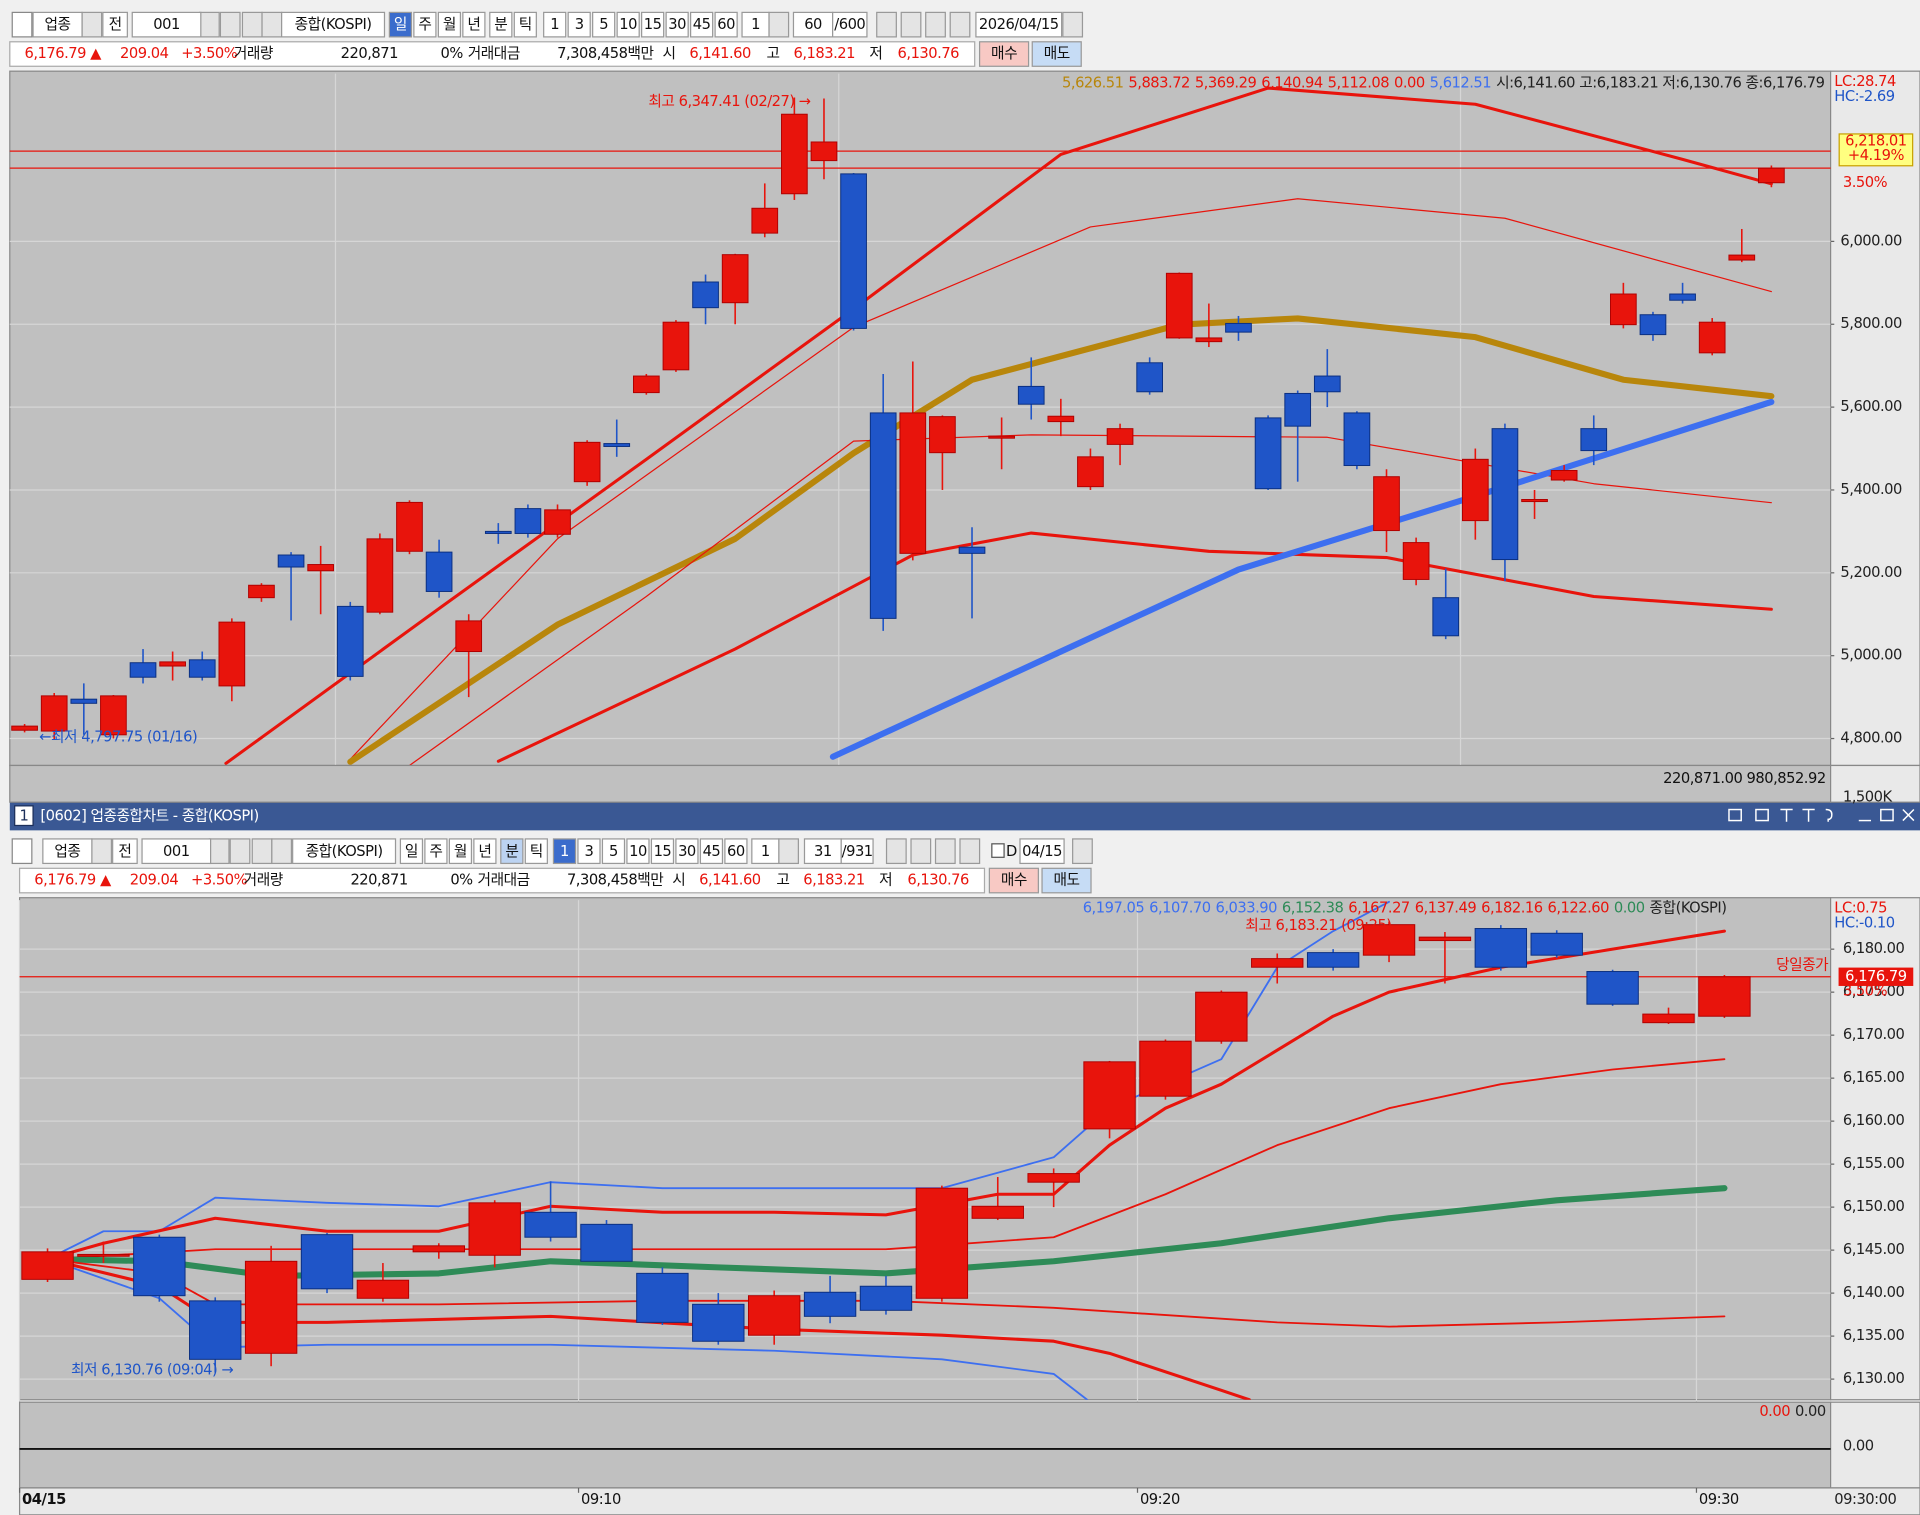 The height and width of the screenshot is (1515, 1920). Describe the element at coordinates (1042, 851) in the screenshot. I see `toolbar-label: 04/15` at that location.